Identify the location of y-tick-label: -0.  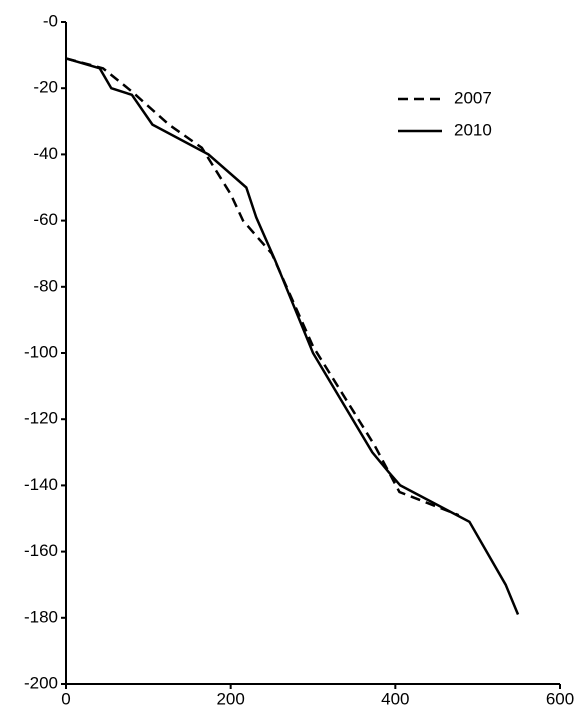
(50, 20).